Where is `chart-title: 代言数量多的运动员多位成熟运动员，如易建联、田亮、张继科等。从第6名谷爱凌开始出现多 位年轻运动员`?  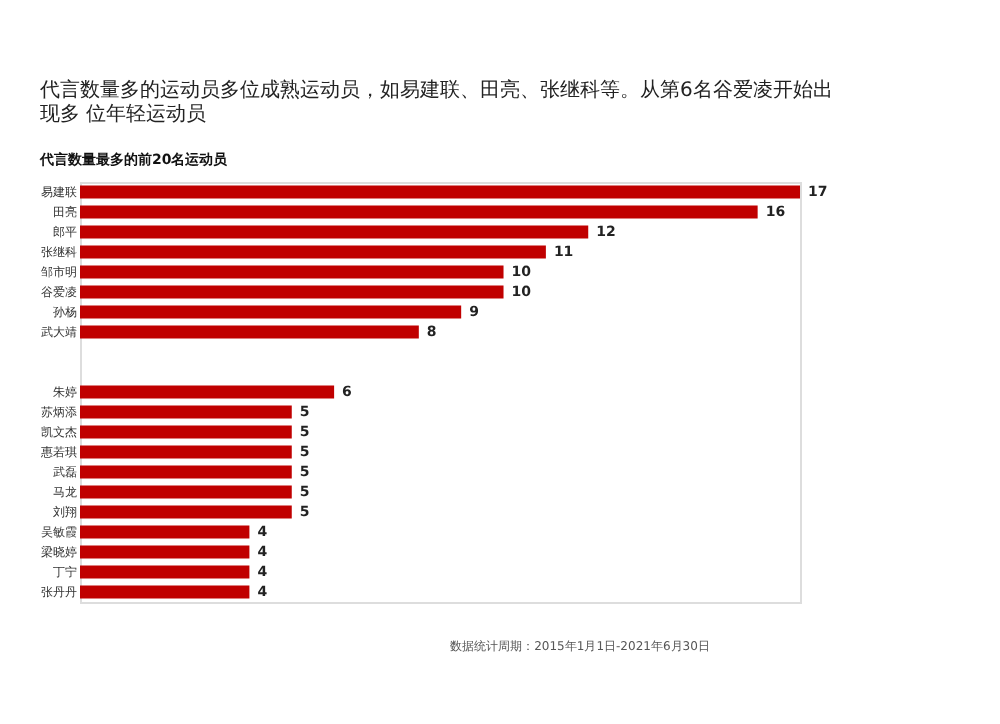
chart-title: 代言数量多的运动员多位成熟运动员，如易建联、田亮、张继科等。从第6名谷爱凌开始出现多 位年轻运动员 is located at coordinates (435, 102).